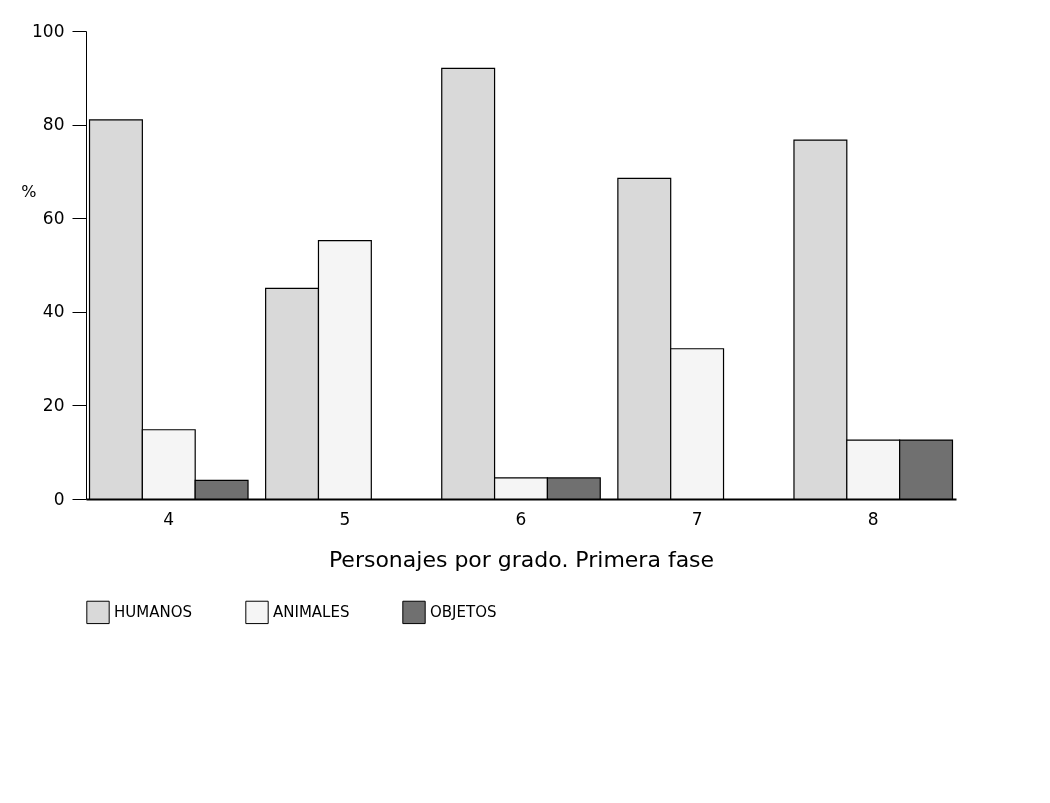 This screenshot has height=803, width=1050. I want to click on y-axis-title: %, so click(29, 191).